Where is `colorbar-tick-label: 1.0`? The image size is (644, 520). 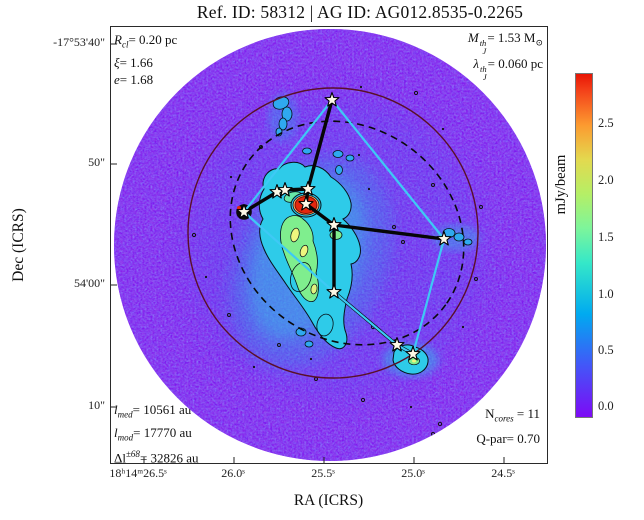 colorbar-tick-label: 1.0 is located at coordinates (606, 294).